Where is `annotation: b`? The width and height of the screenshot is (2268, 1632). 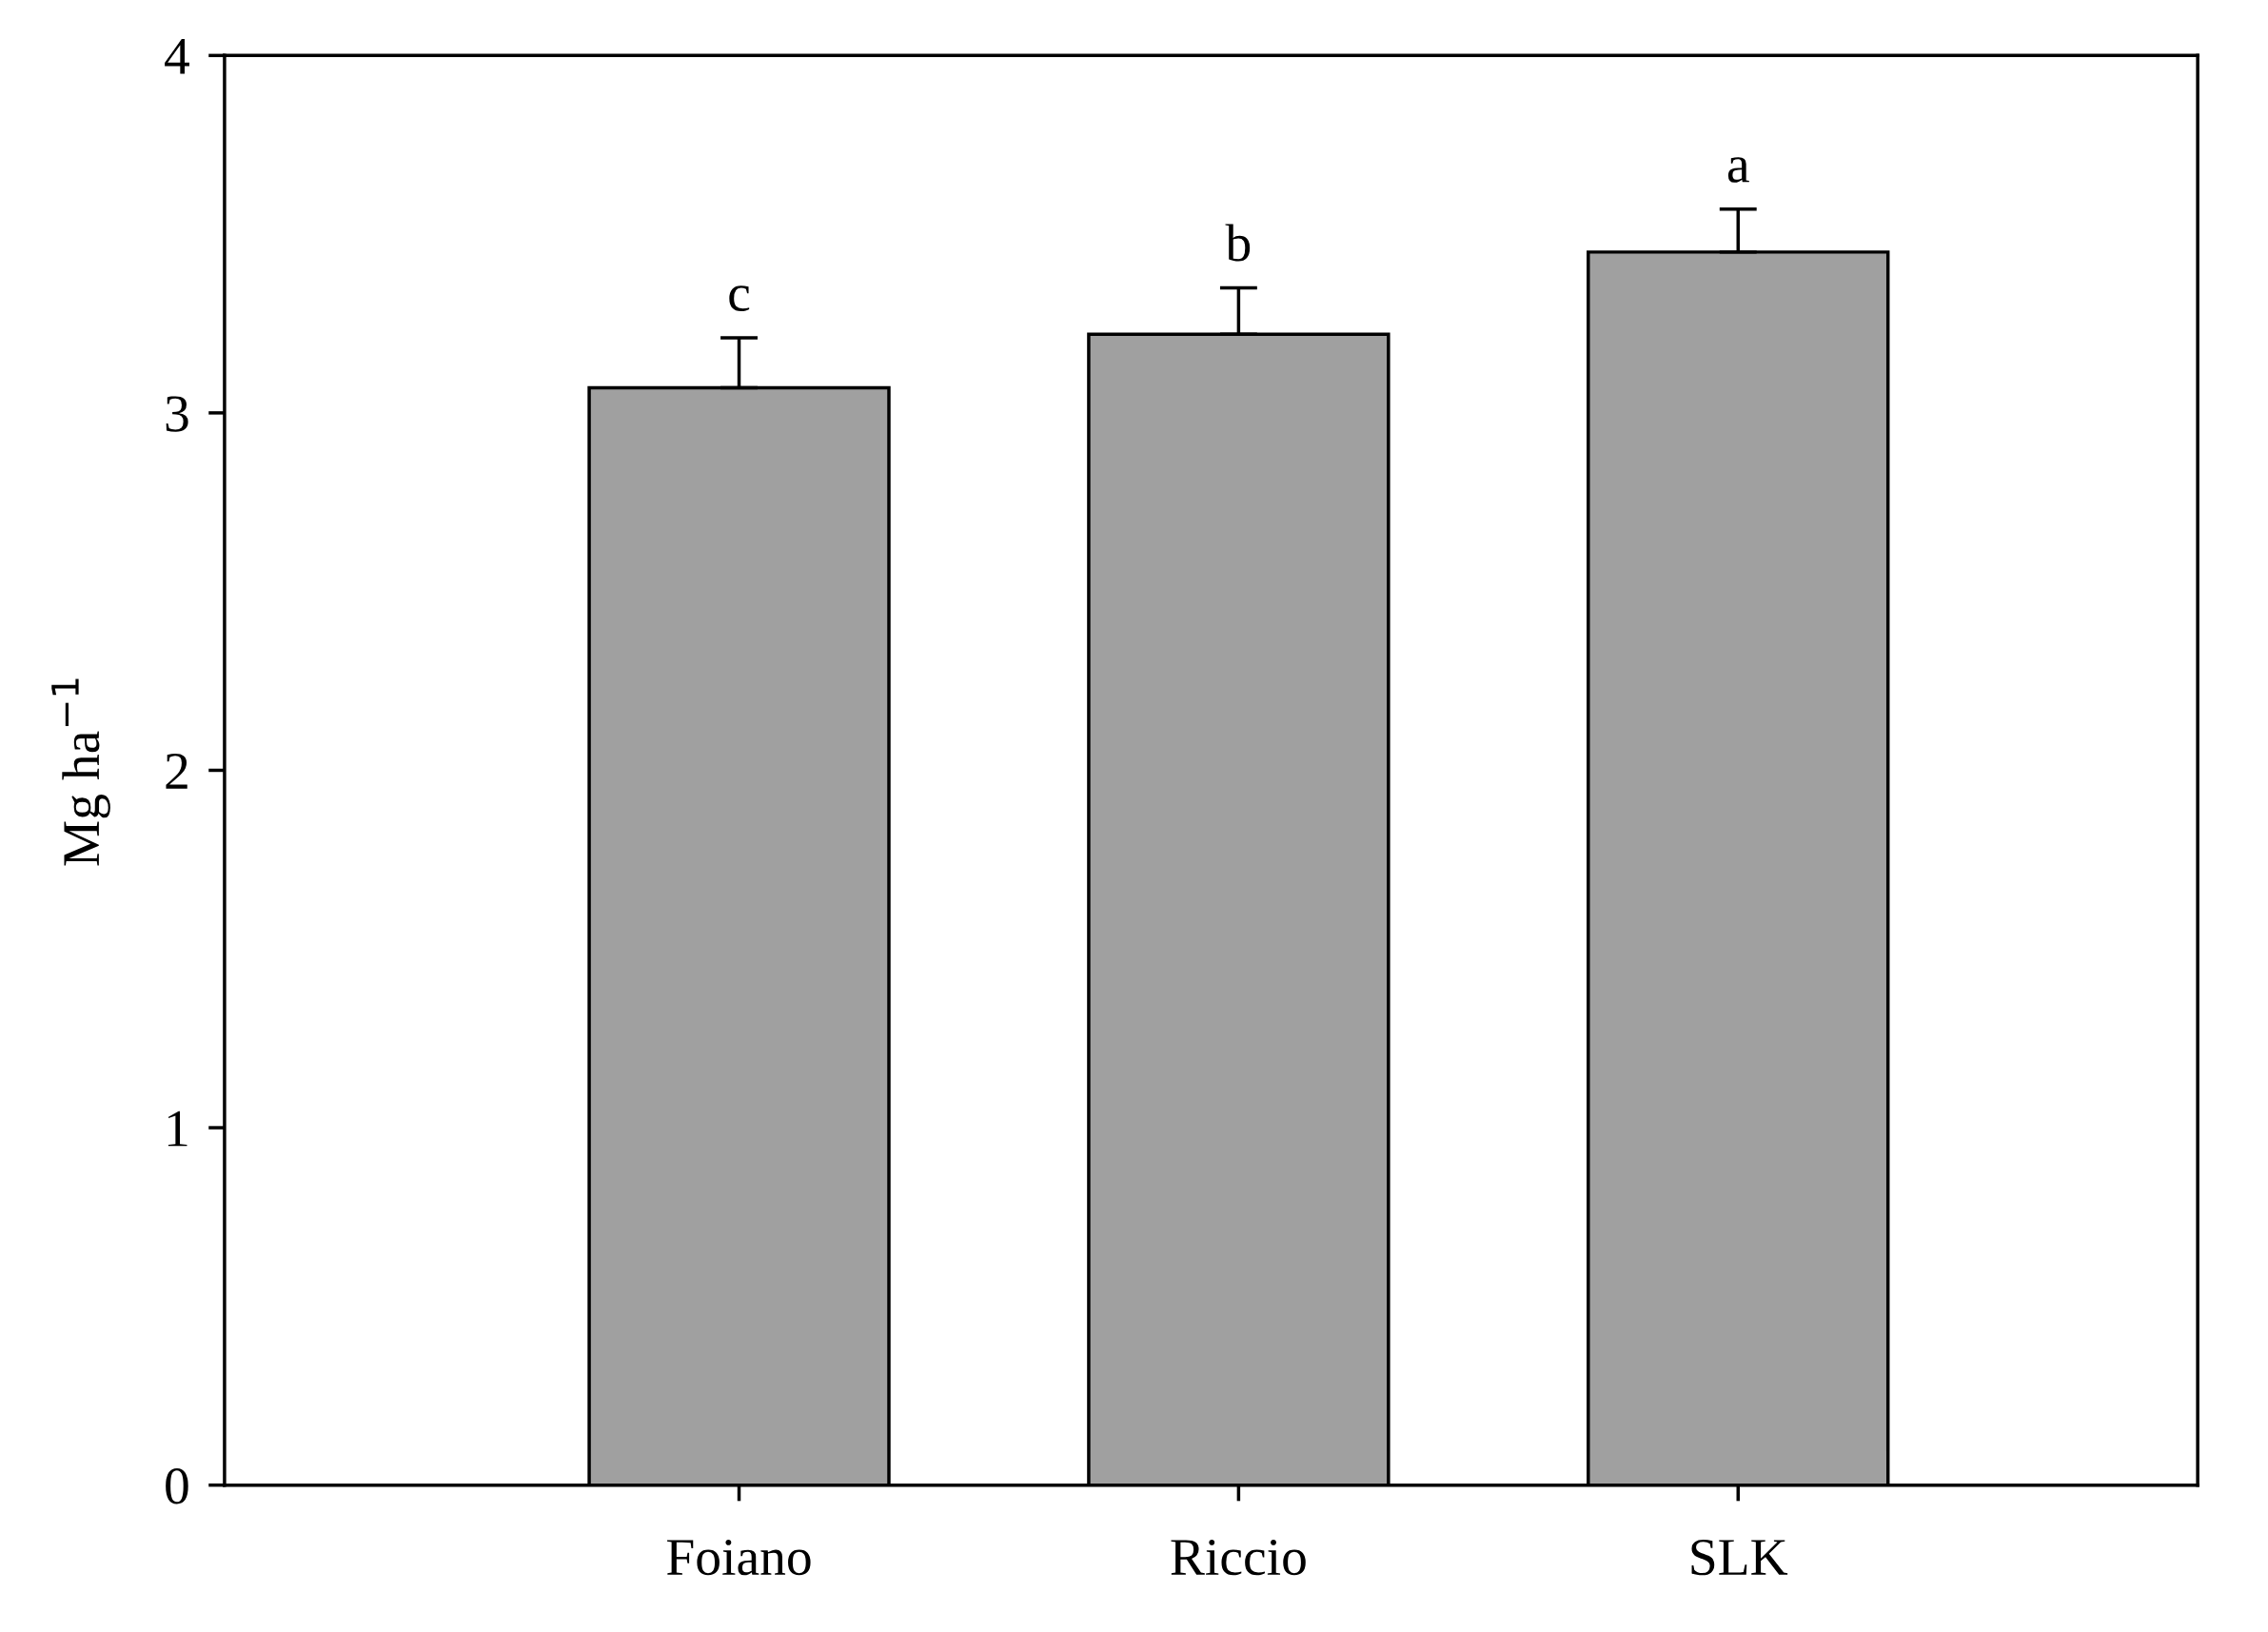
annotation: b is located at coordinates (1238, 243).